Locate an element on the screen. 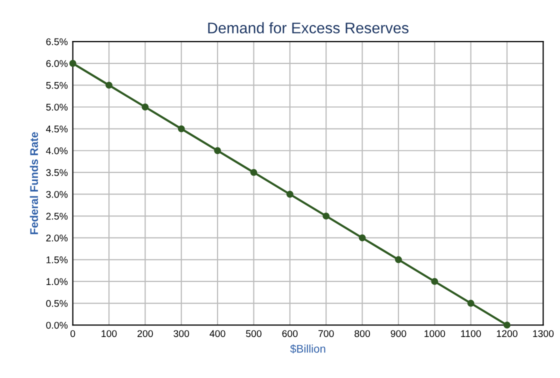  y-tick-label: 4.0% is located at coordinates (57, 150).